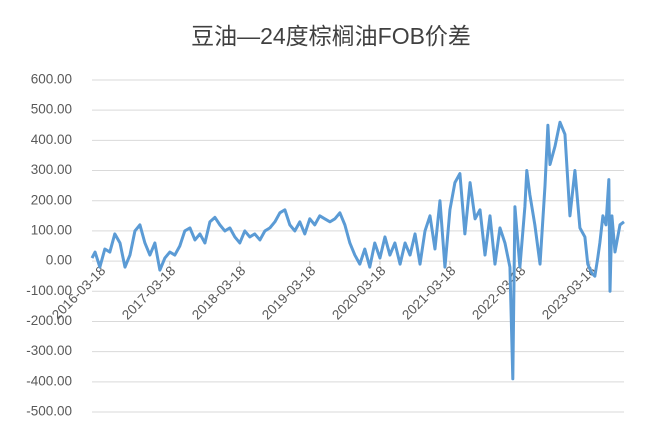 The height and width of the screenshot is (436, 662). I want to click on x-tick-label: 2021-03-18, so click(428, 292).